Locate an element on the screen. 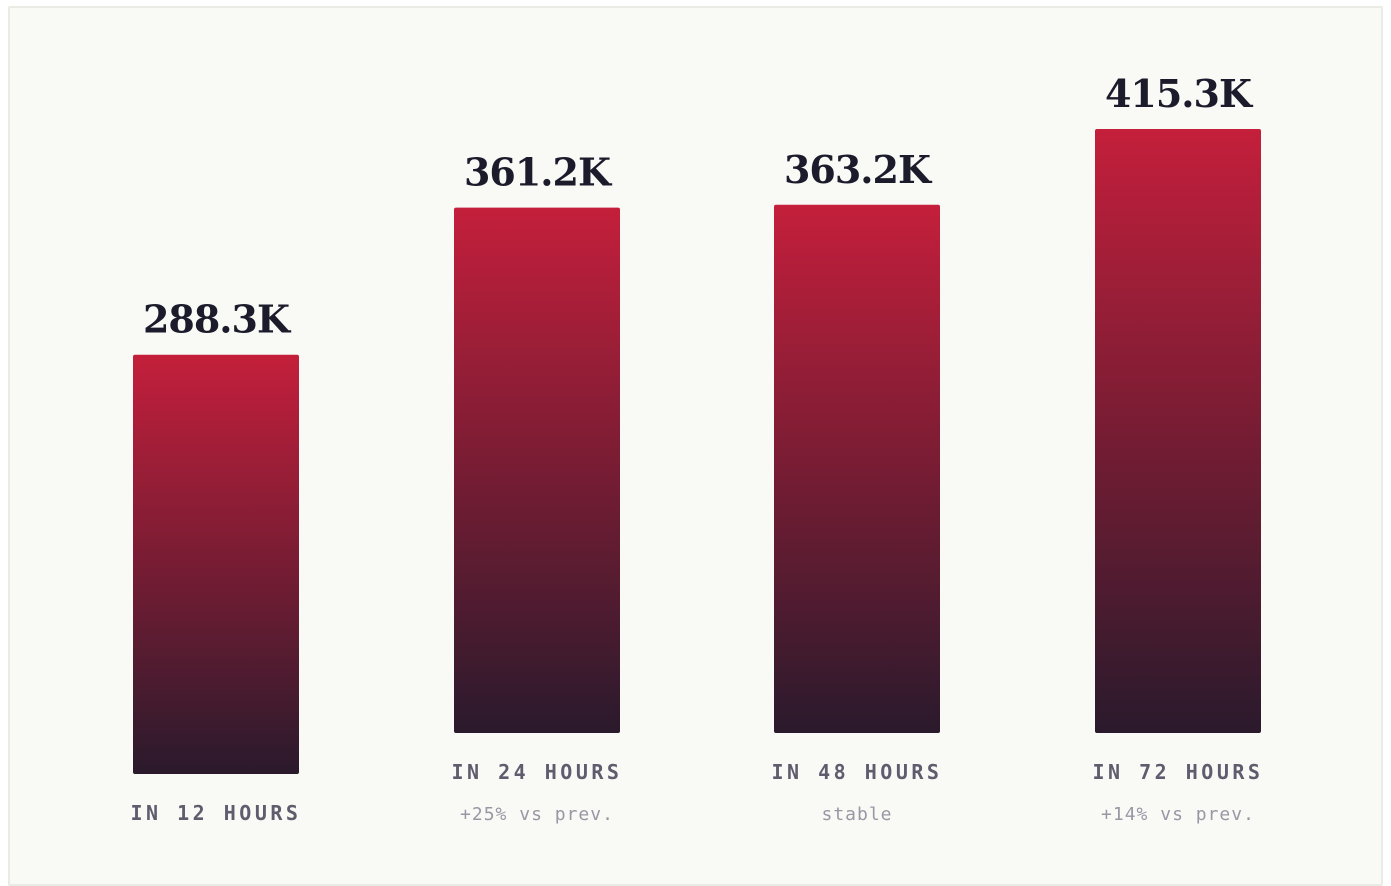 This screenshot has height=886, width=1391. note-label-3: stable is located at coordinates (856, 814).